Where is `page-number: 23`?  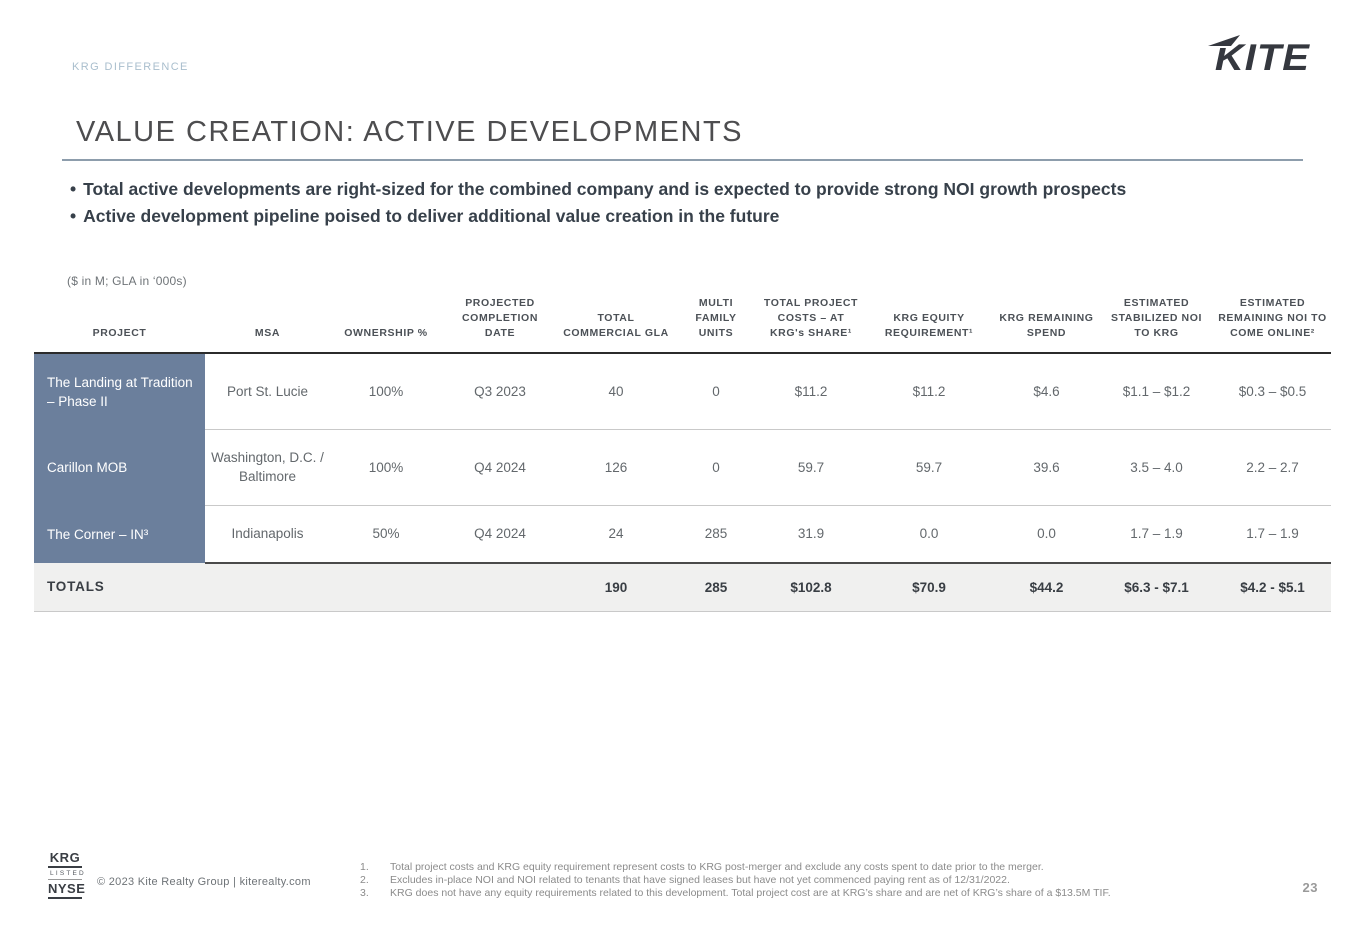
page-number: 23 is located at coordinates (1310, 887).